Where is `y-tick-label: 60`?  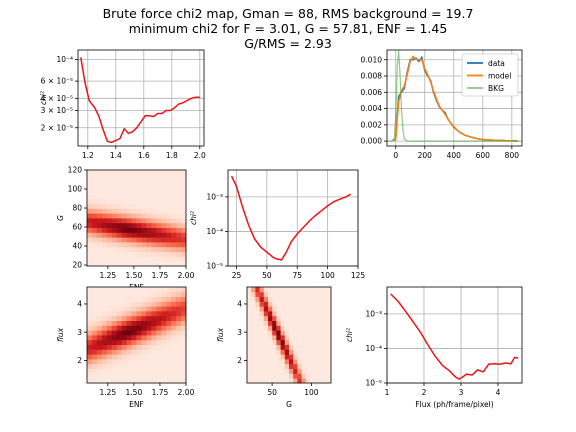
y-tick-label: 60 is located at coordinates (77, 227).